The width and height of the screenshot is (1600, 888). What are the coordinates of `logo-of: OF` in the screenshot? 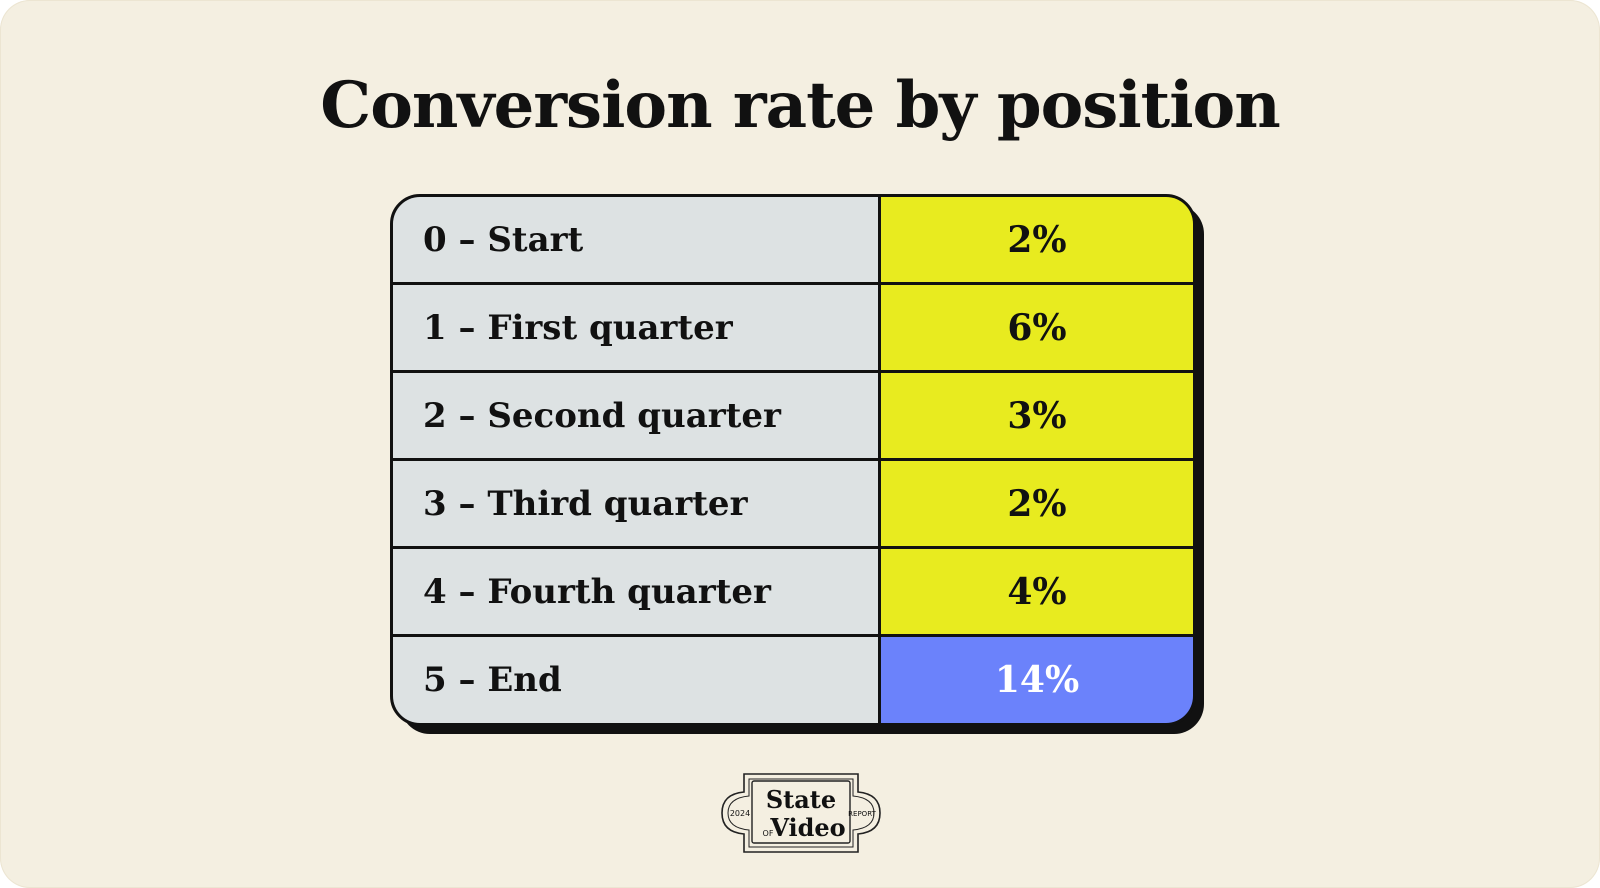 It's located at (768, 833).